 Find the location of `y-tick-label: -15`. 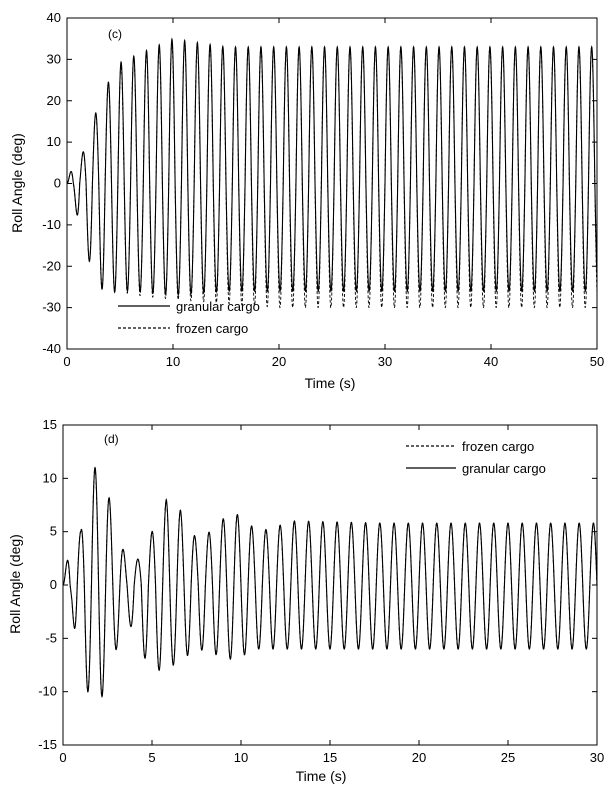

y-tick-label: -15 is located at coordinates (47, 744).